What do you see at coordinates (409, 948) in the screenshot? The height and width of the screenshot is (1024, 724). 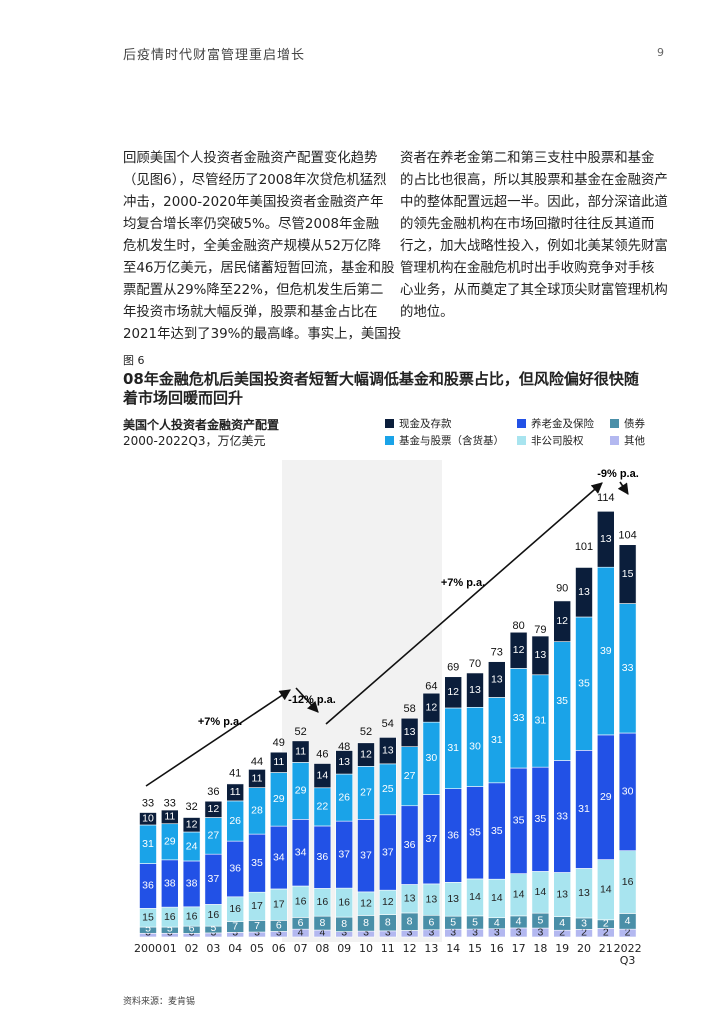 I see `x-tick-label: 12` at bounding box center [409, 948].